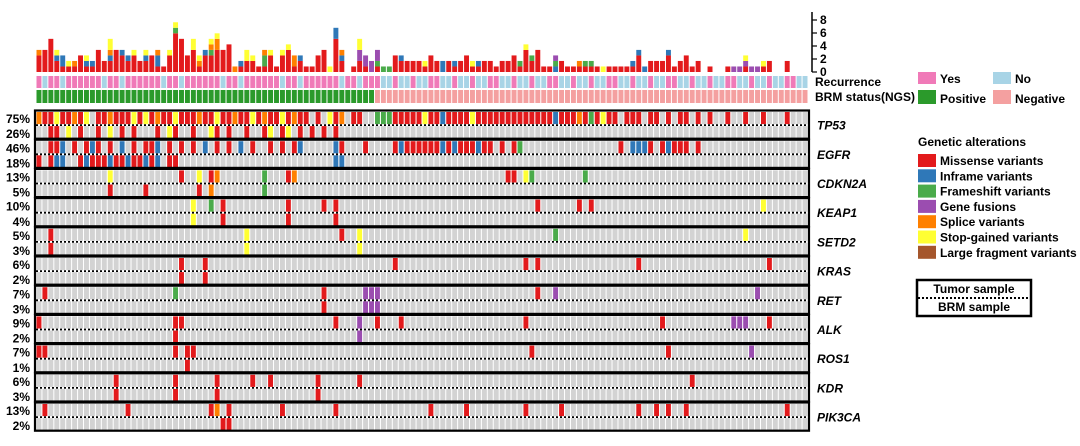 The width and height of the screenshot is (1080, 446). Describe the element at coordinates (422, 89) in the screenshot. I see `annotation-tracks` at that location.